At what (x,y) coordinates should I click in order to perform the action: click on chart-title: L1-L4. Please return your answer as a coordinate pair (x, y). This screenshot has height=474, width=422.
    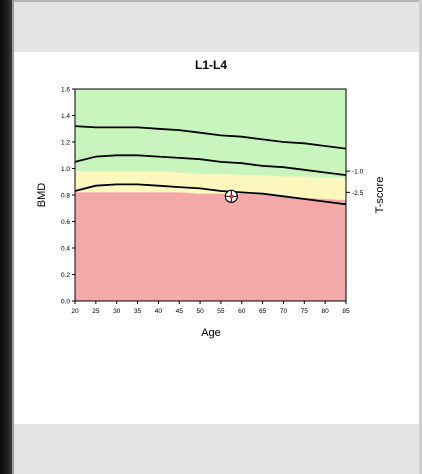
    Looking at the image, I should click on (211, 65).